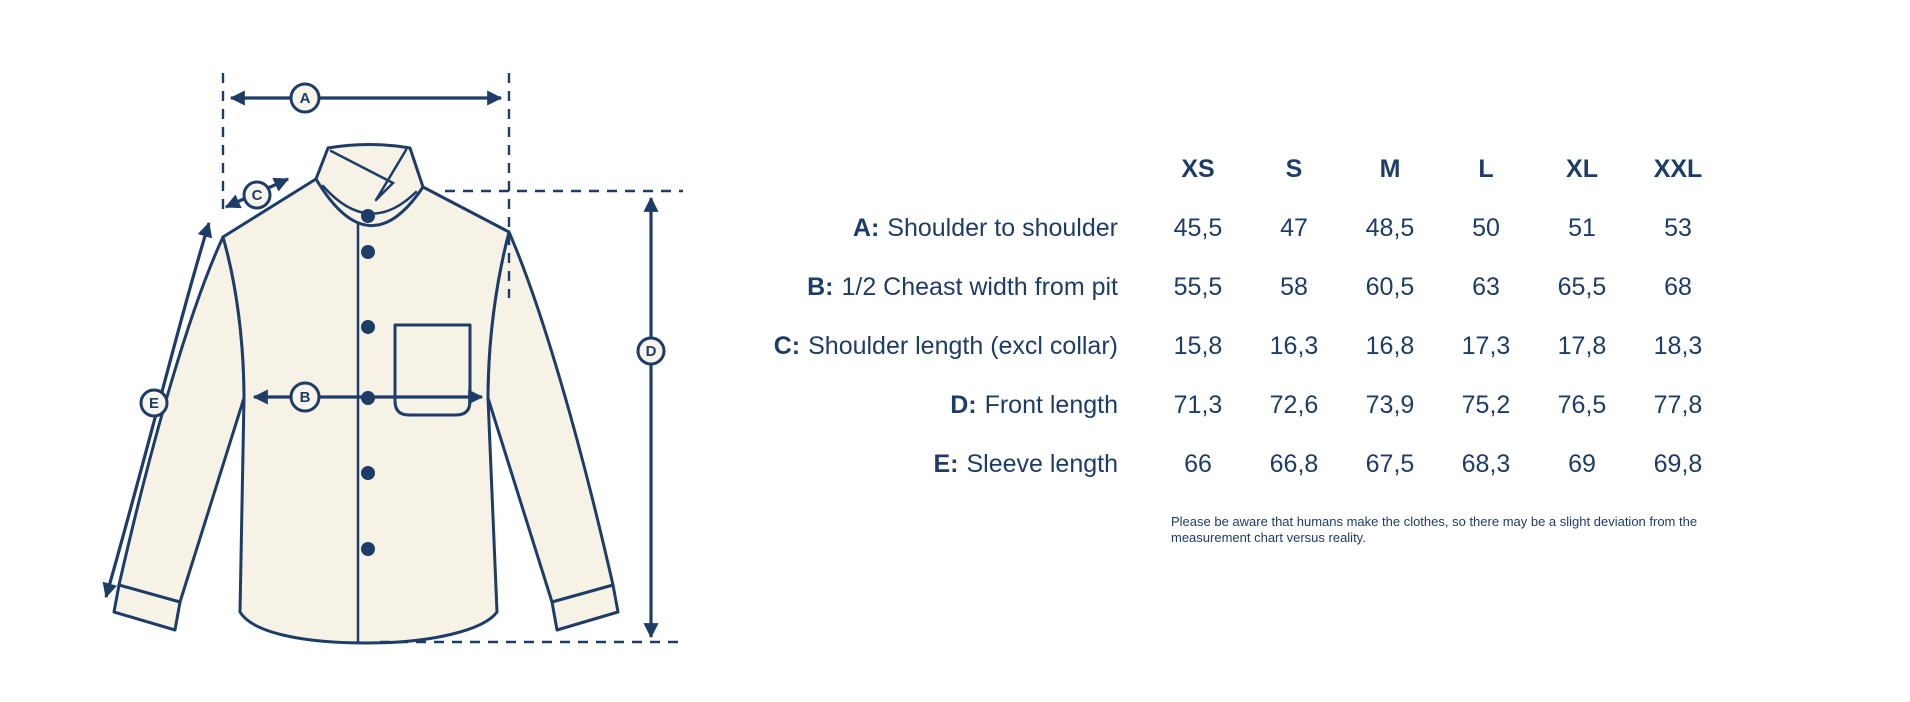 The image size is (1910, 702). Describe the element at coordinates (1390, 405) in the screenshot. I see `measurement-value: 73,9` at that location.